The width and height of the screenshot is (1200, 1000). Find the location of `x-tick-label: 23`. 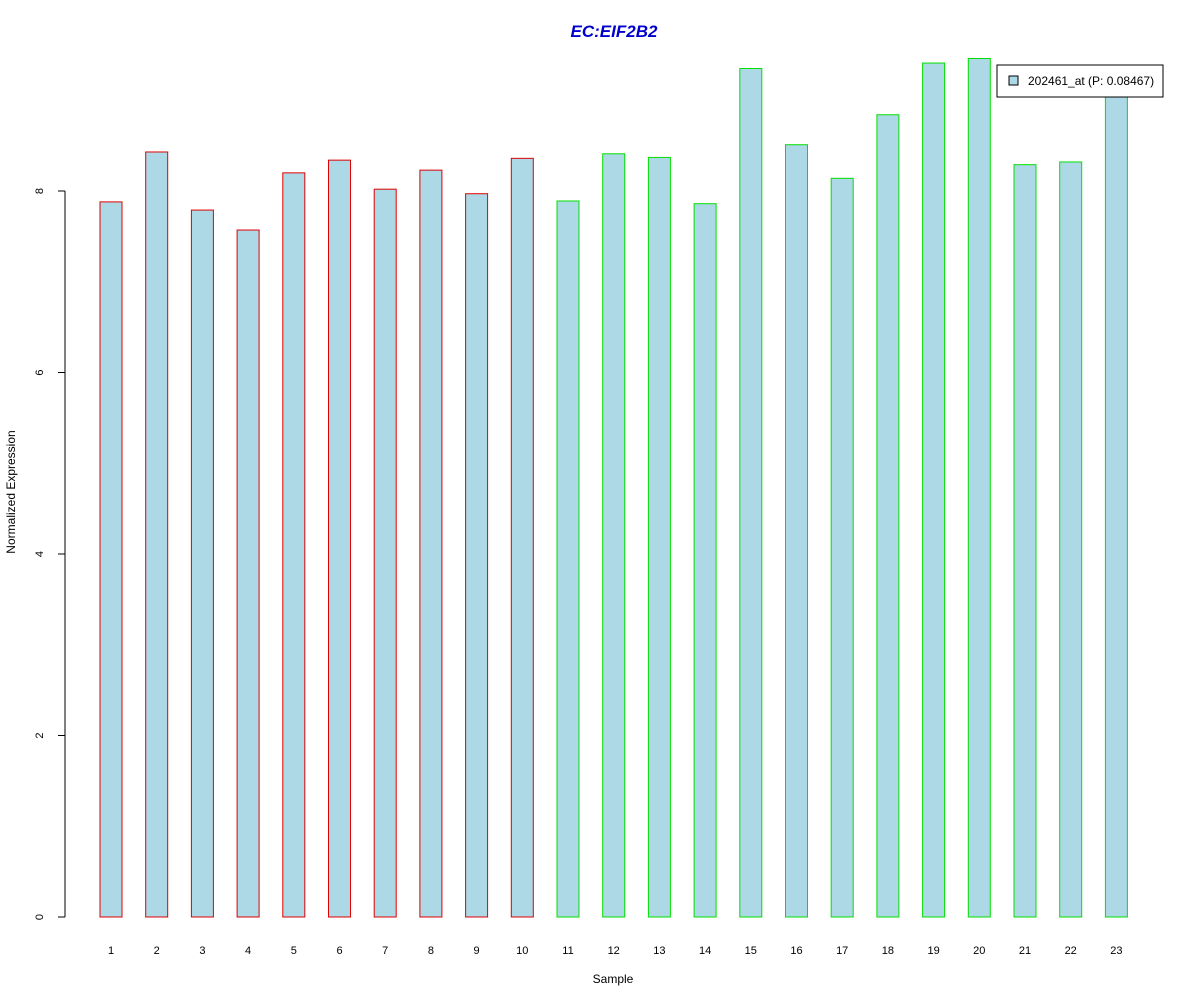

x-tick-label: 23 is located at coordinates (1116, 951).